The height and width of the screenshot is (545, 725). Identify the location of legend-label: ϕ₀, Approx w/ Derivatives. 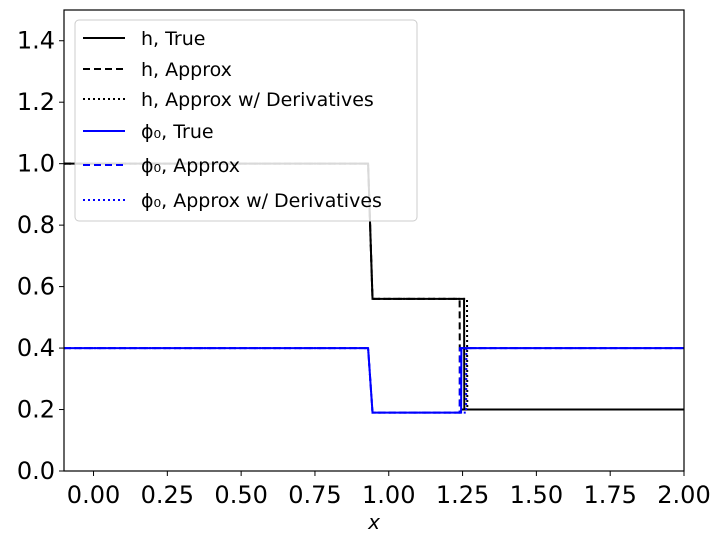
(261, 201).